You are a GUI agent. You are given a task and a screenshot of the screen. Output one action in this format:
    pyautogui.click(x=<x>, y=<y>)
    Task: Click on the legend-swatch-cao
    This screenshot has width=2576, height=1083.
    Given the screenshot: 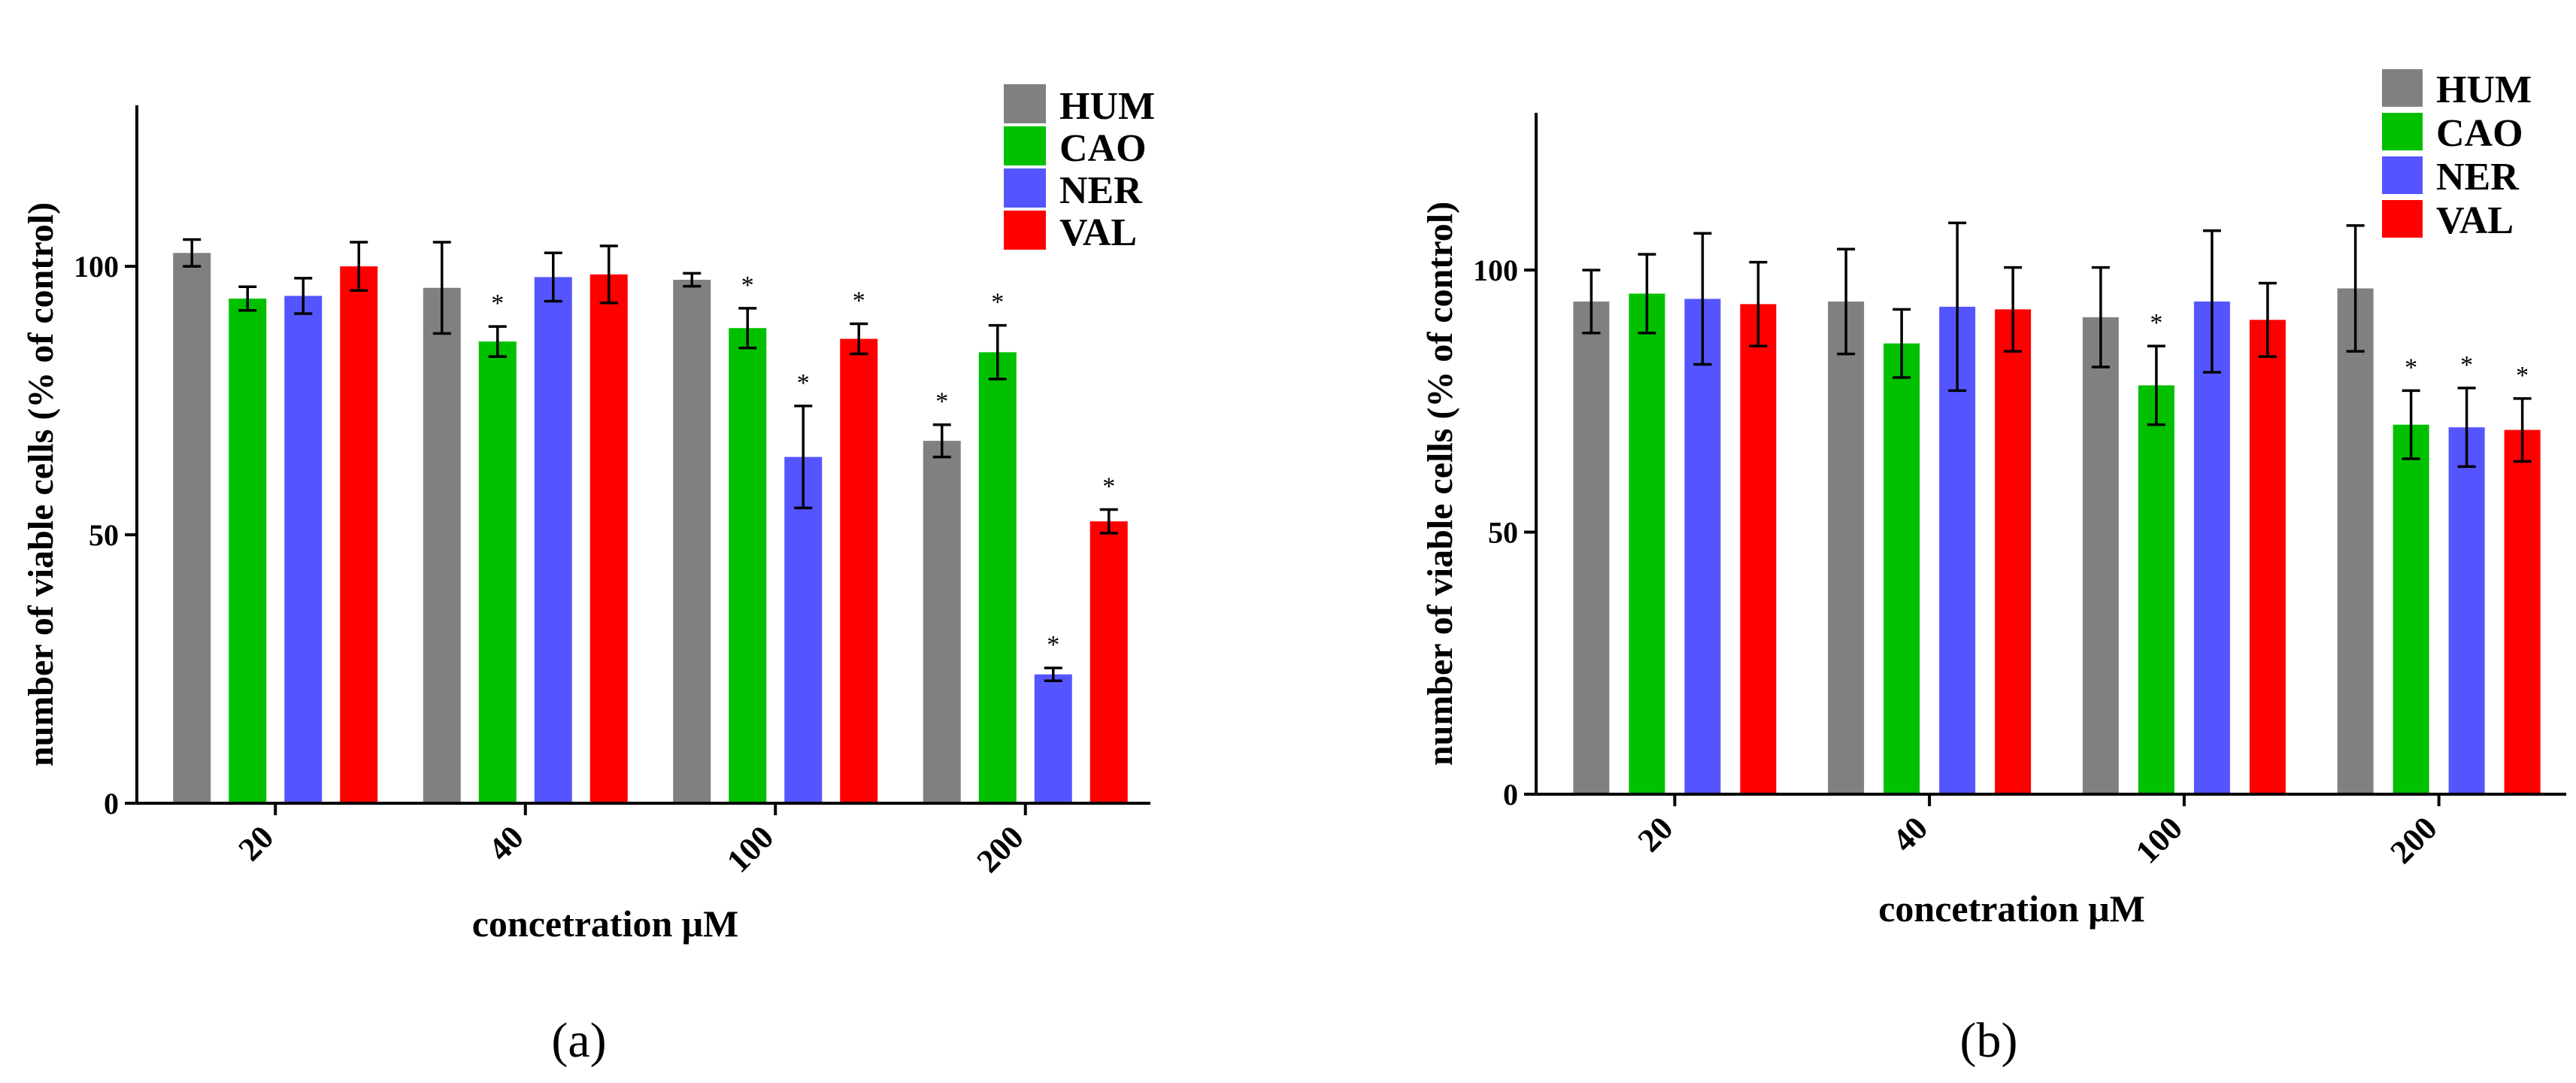 What is the action you would take?
    pyautogui.click(x=1025, y=145)
    